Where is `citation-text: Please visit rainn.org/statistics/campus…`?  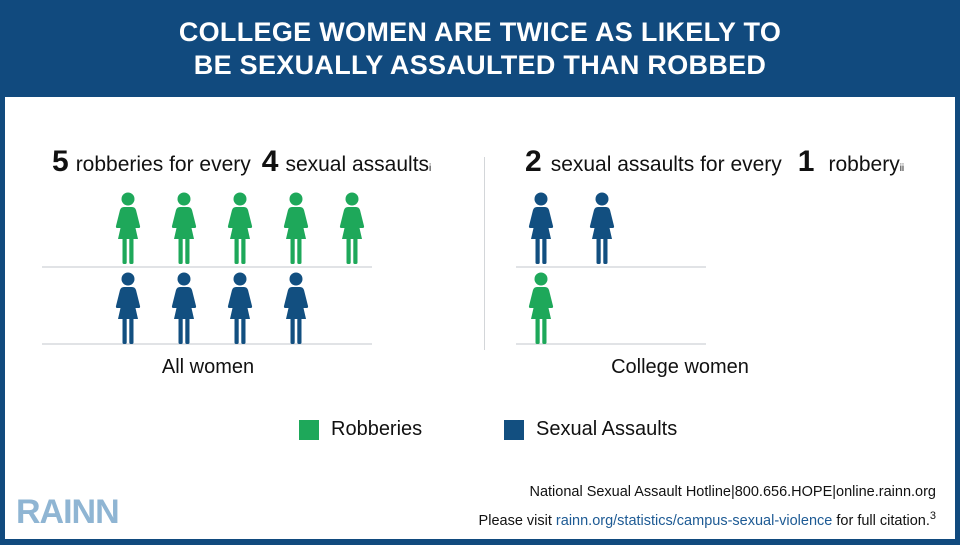
citation-text: Please visit rainn.org/statistics/campus… is located at coordinates (707, 519).